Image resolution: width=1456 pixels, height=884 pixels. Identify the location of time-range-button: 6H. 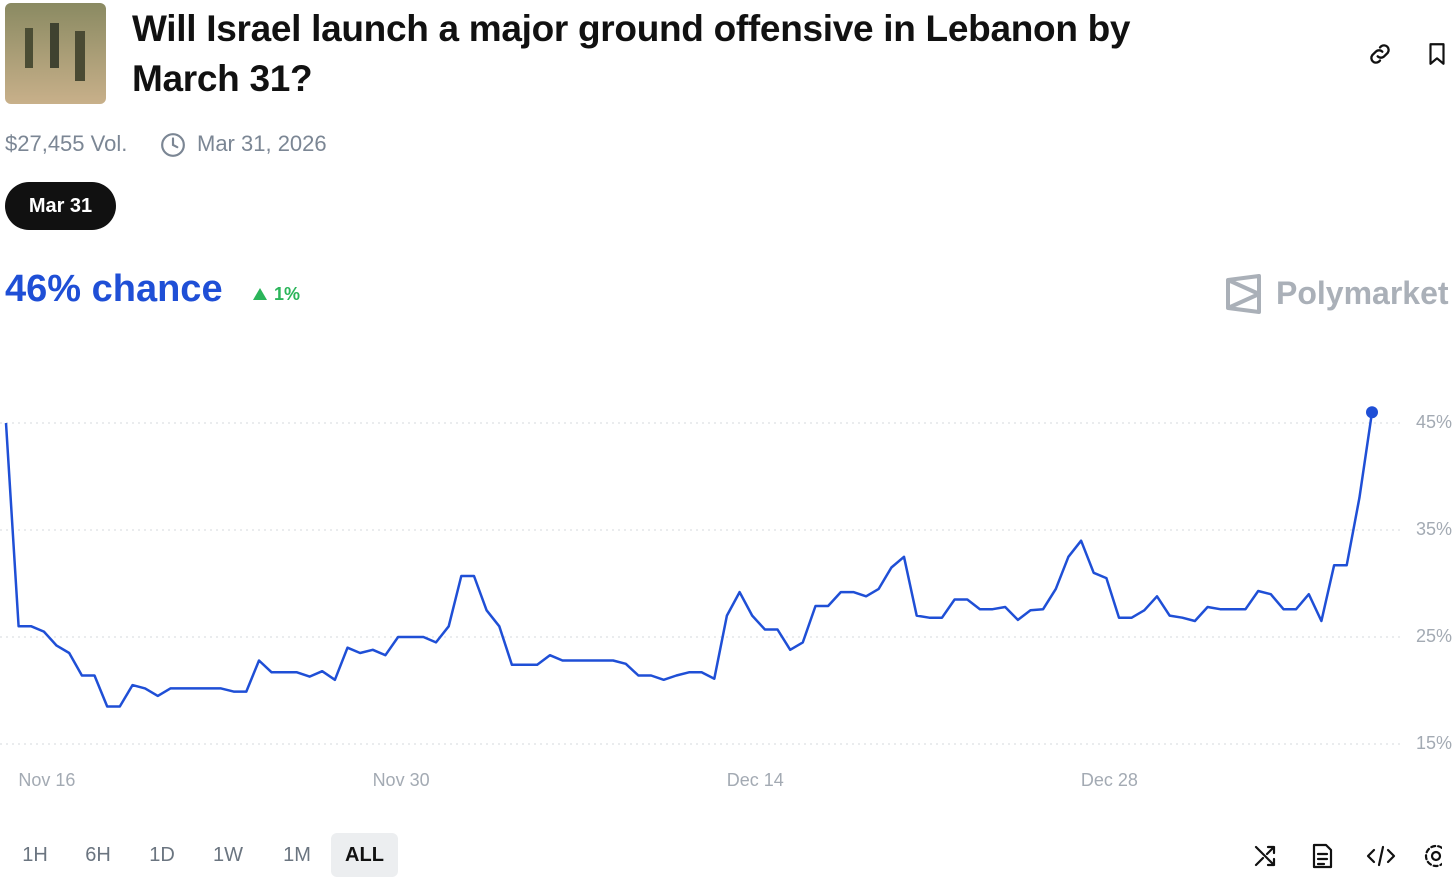
(98, 855).